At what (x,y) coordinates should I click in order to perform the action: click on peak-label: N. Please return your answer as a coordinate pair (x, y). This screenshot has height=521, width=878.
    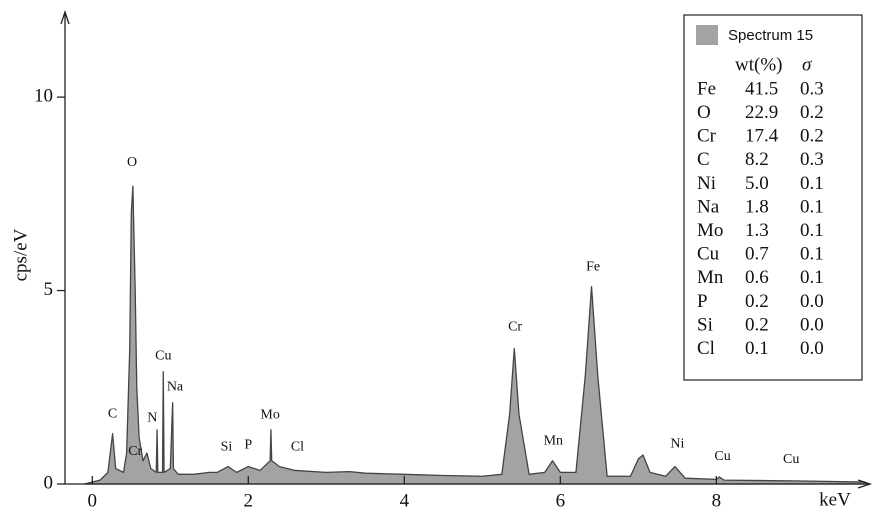
    Looking at the image, I should click on (152, 417).